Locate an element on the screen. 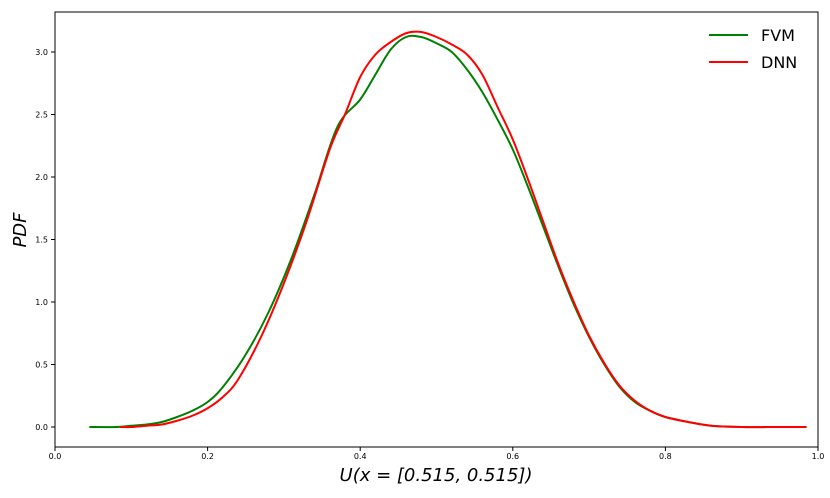 This screenshot has width=830, height=498. x-tick-label: 0.4 is located at coordinates (360, 456).